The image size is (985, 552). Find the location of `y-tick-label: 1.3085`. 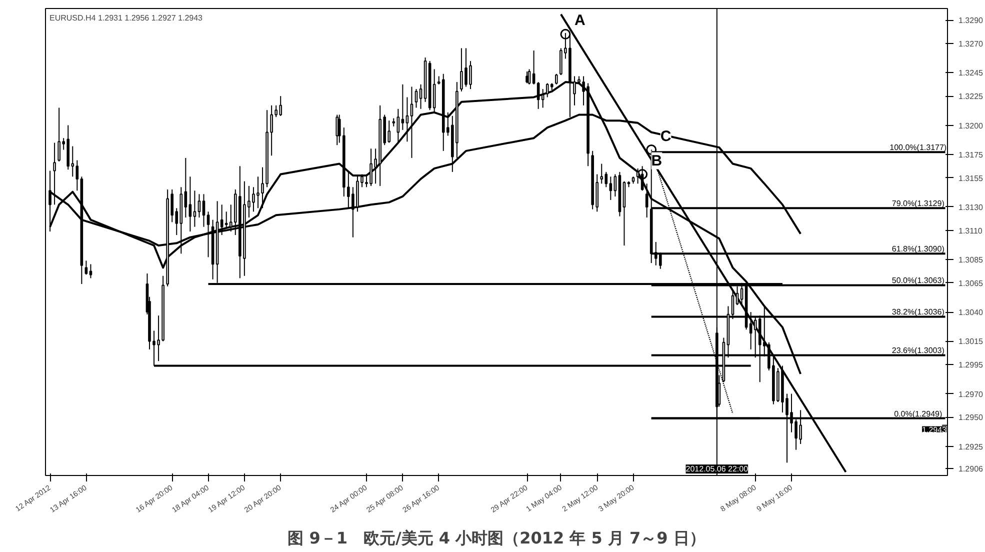

y-tick-label: 1.3085 is located at coordinates (971, 260).